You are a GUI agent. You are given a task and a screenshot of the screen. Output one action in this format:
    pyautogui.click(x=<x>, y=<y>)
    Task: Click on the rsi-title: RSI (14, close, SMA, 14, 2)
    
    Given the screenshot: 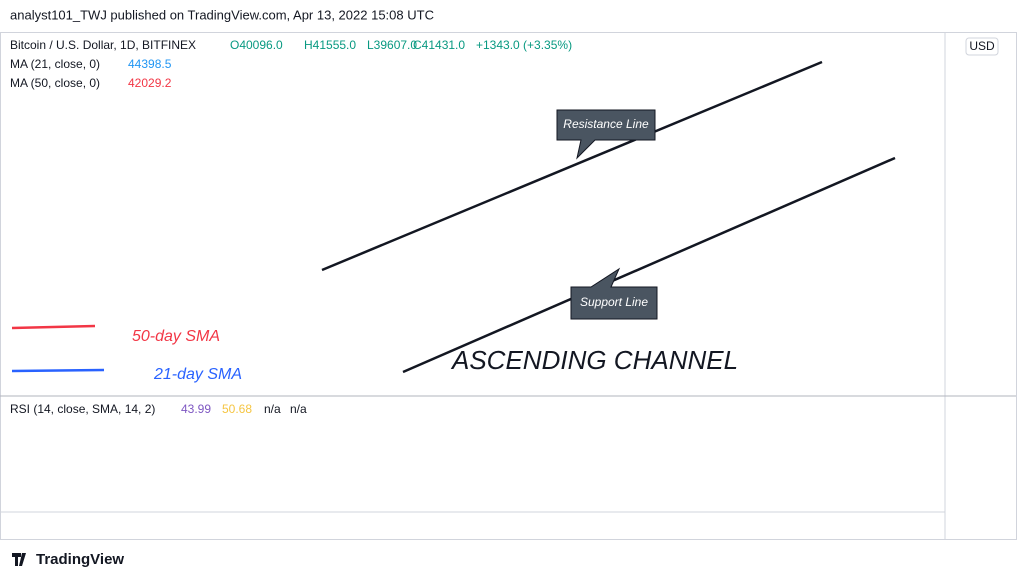 What is the action you would take?
    pyautogui.click(x=82, y=409)
    